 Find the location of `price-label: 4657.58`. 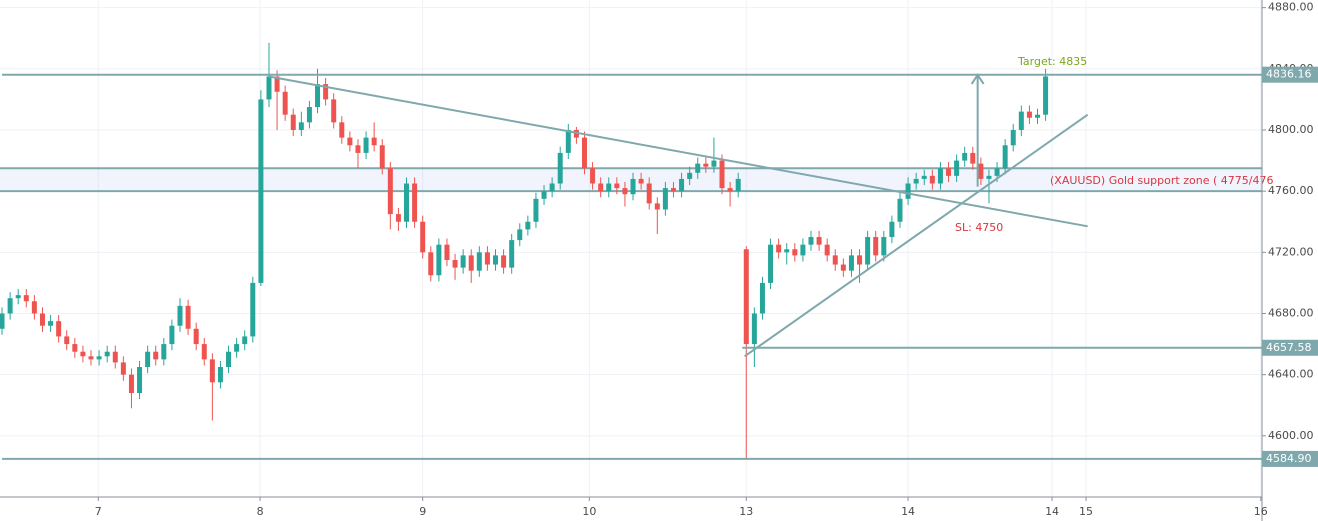

price-label: 4657.58 is located at coordinates (1289, 347).